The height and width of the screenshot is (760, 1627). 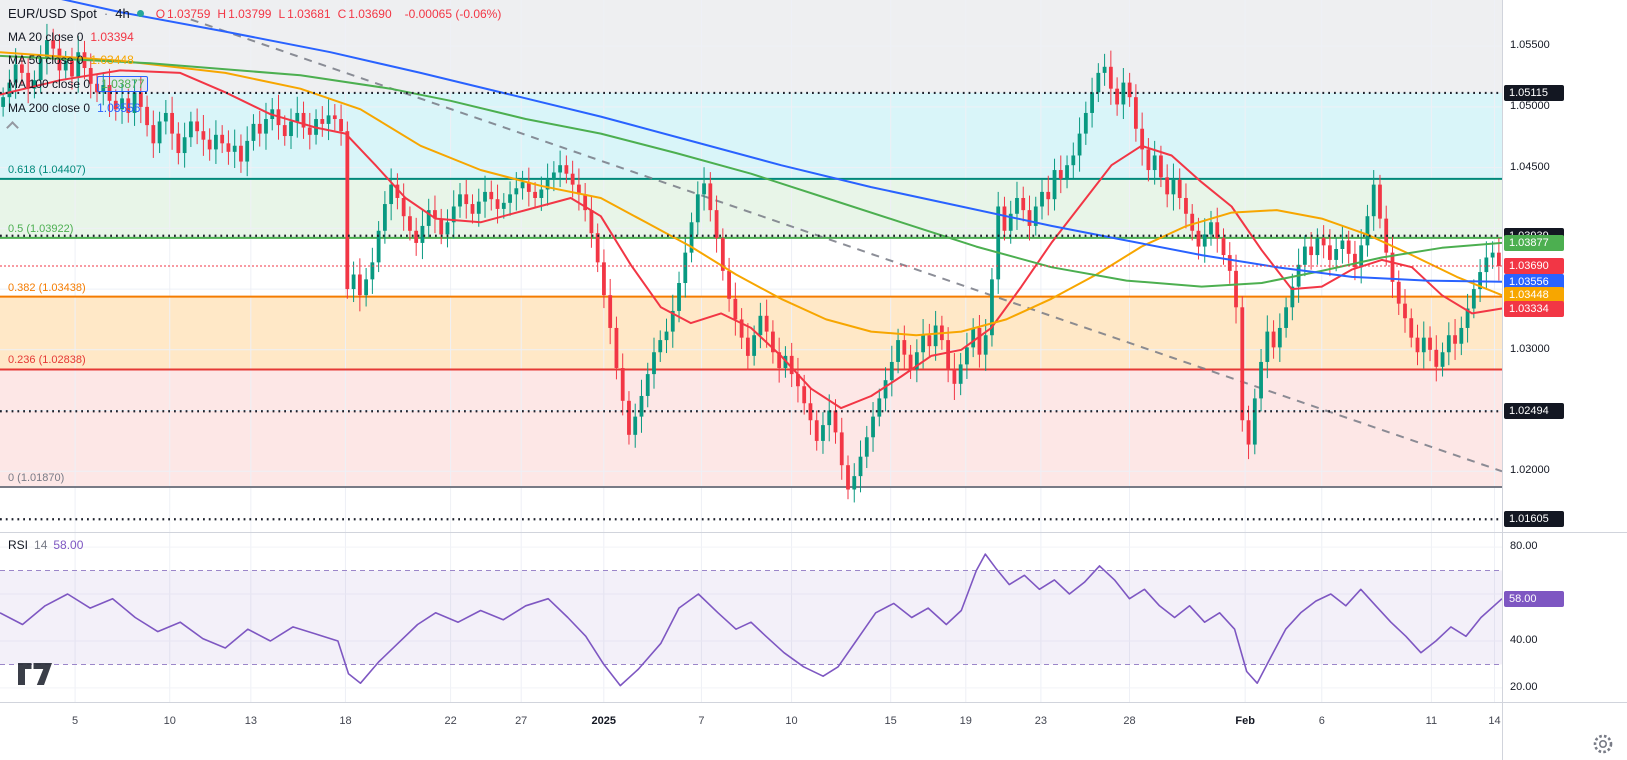 I want to click on price-scale-divider, so click(x=1502, y=380).